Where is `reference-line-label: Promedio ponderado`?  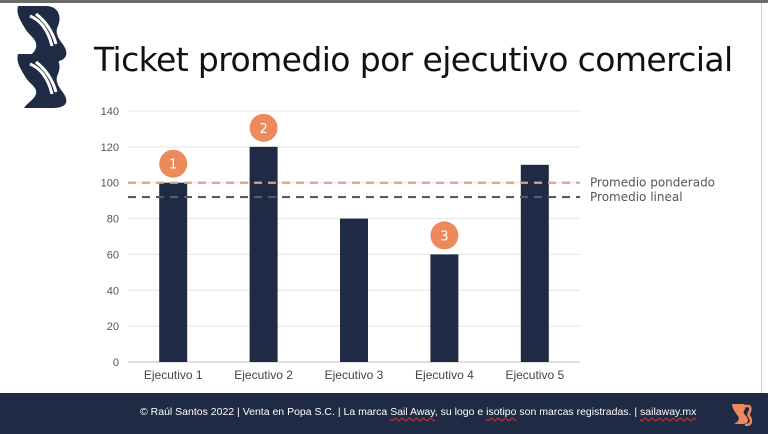 reference-line-label: Promedio ponderado is located at coordinates (652, 183).